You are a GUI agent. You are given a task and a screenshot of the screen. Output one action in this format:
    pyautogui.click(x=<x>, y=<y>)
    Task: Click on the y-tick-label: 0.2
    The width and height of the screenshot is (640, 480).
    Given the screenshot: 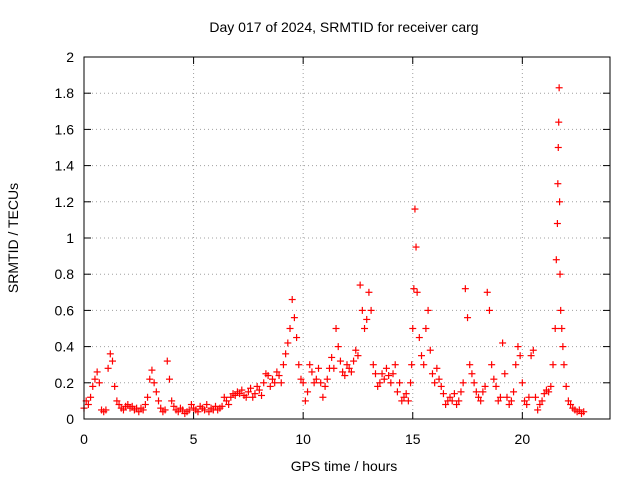 What is the action you would take?
    pyautogui.click(x=65, y=383)
    